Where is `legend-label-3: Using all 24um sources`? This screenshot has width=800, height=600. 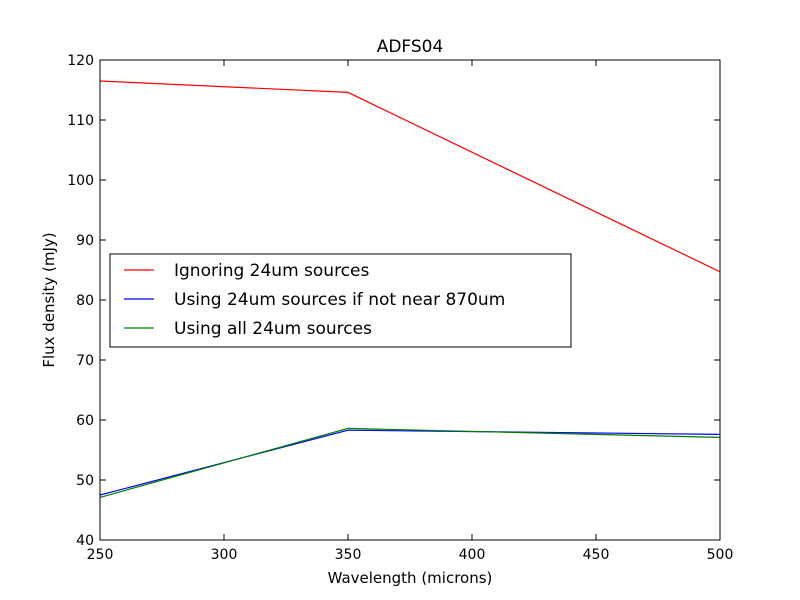
legend-label-3: Using all 24um sources is located at coordinates (273, 329).